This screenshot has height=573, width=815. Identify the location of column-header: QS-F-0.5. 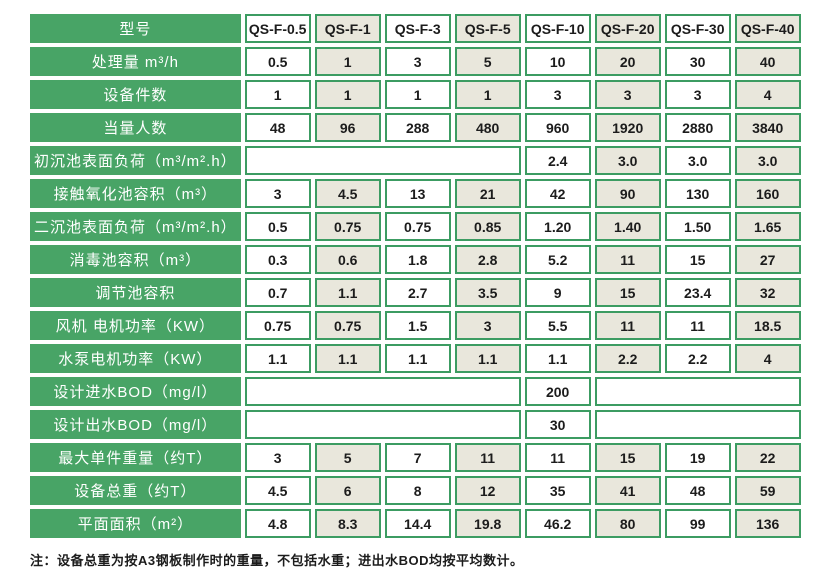
(277, 28).